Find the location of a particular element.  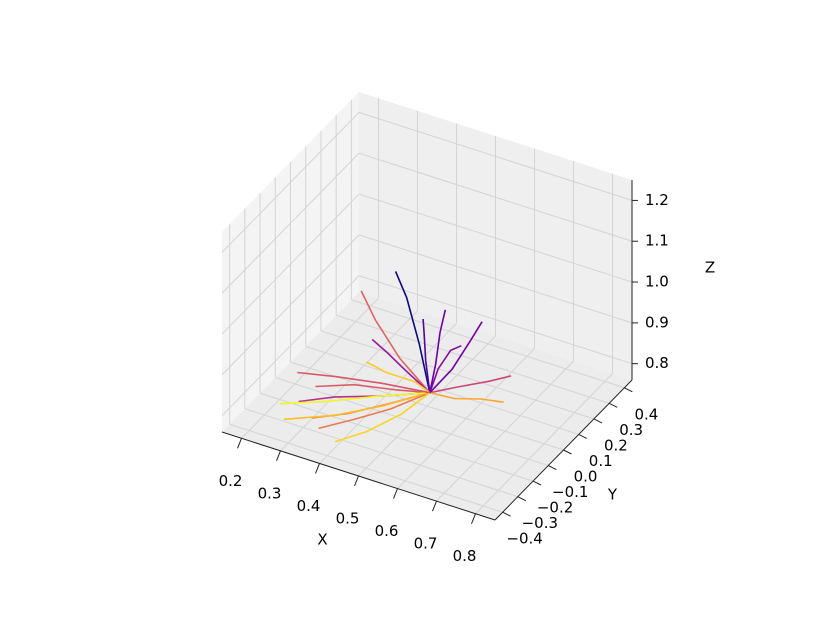

z-tick-label: 0.9 is located at coordinates (657, 322).